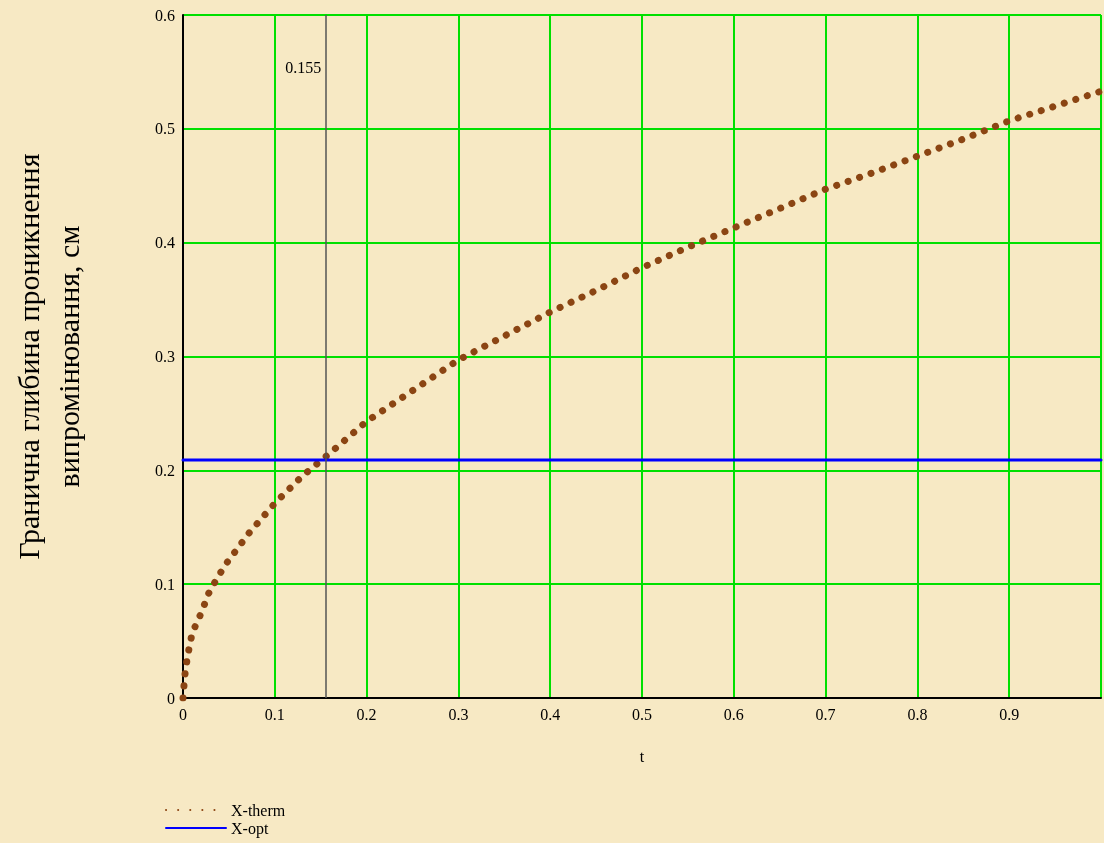 The width and height of the screenshot is (1104, 843). I want to click on x-tick-label: 0.5, so click(642, 714).